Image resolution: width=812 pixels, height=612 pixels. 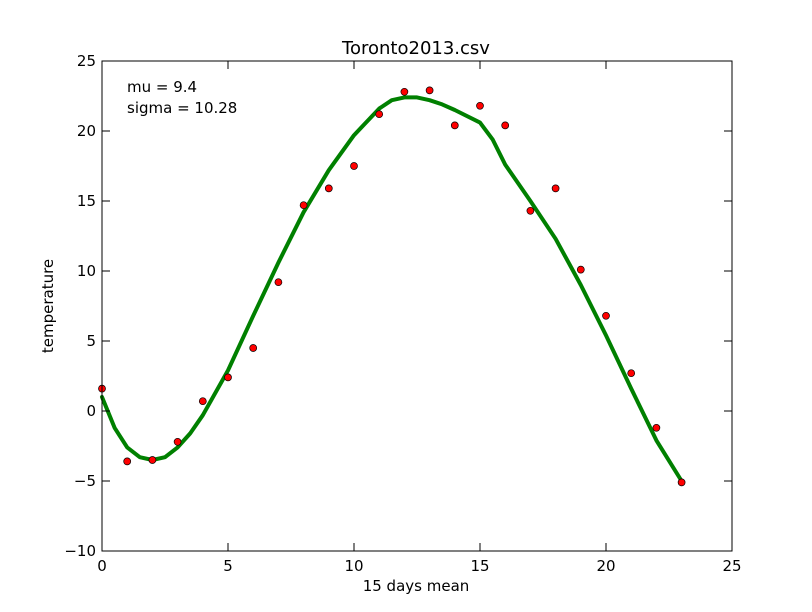 What do you see at coordinates (162, 87) in the screenshot?
I see `mu-annotation: mu = 9.4` at bounding box center [162, 87].